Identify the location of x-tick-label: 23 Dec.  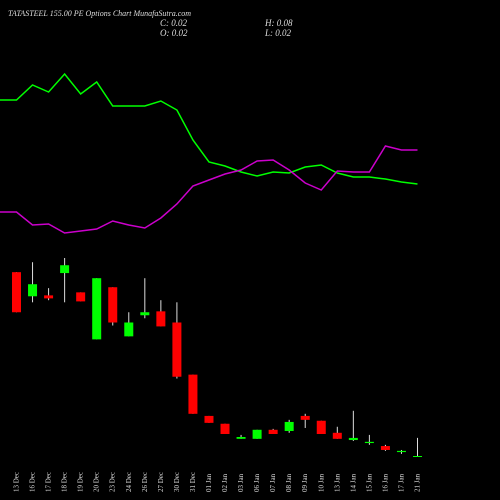
(113, 482).